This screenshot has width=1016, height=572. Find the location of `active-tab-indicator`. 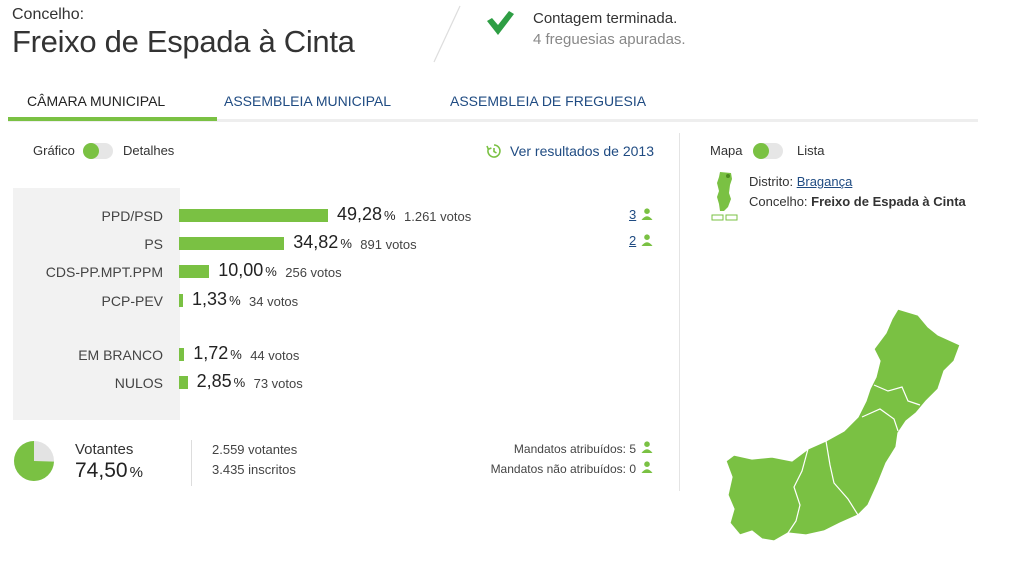

active-tab-indicator is located at coordinates (112, 119).